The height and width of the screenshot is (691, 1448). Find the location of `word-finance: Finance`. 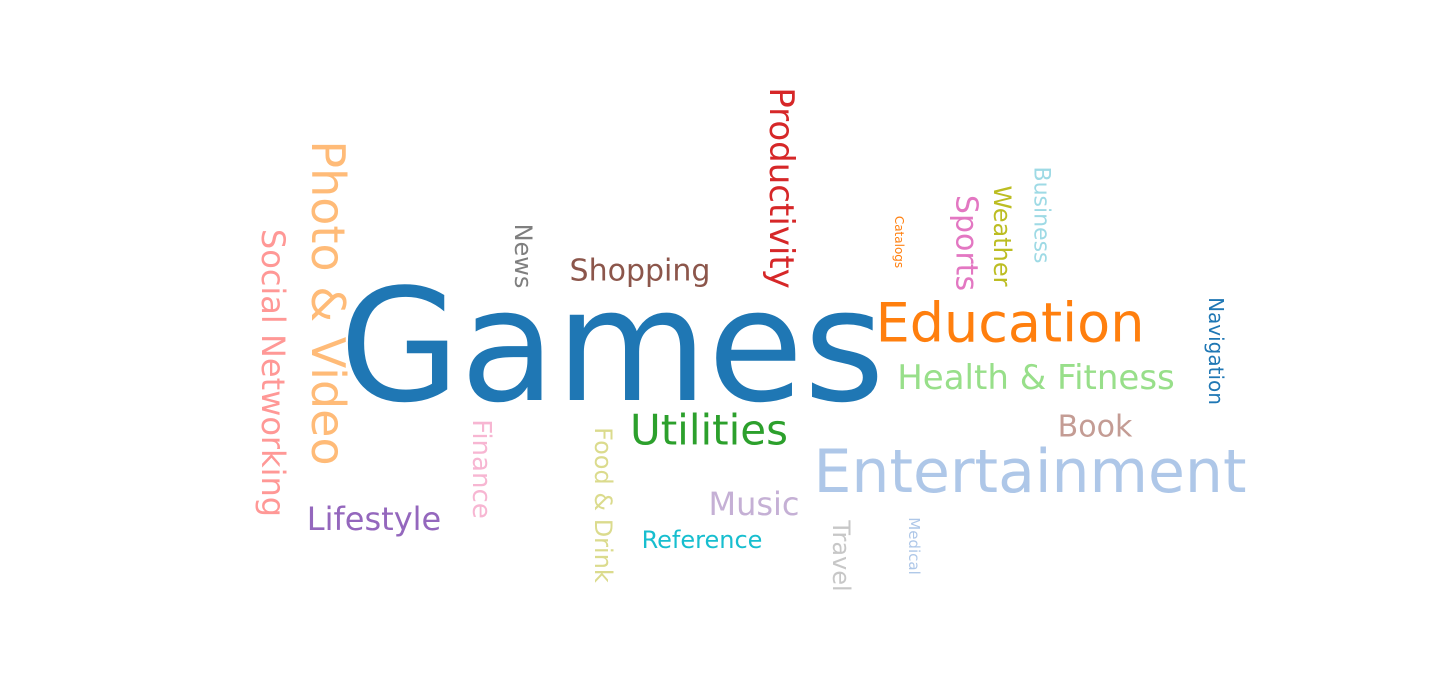

word-finance: Finance is located at coordinates (481, 468).